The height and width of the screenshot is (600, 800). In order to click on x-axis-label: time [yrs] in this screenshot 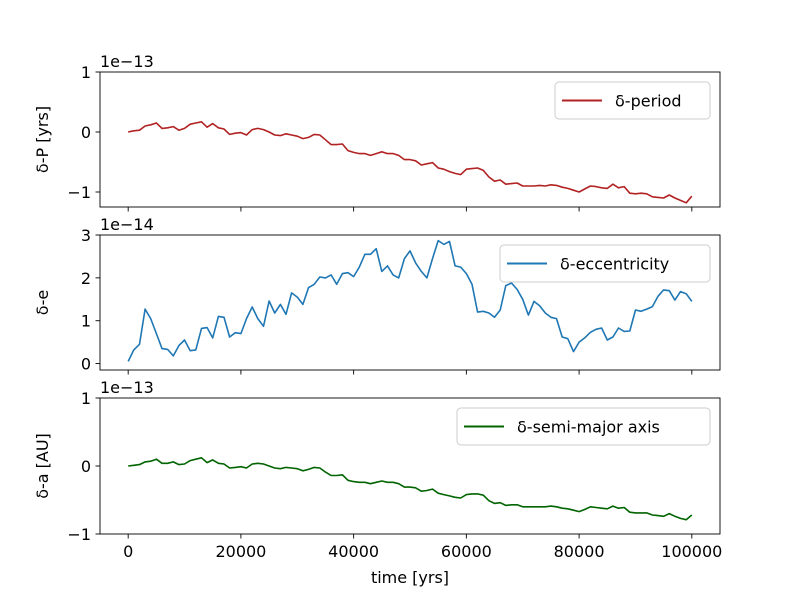, I will do `click(410, 577)`.